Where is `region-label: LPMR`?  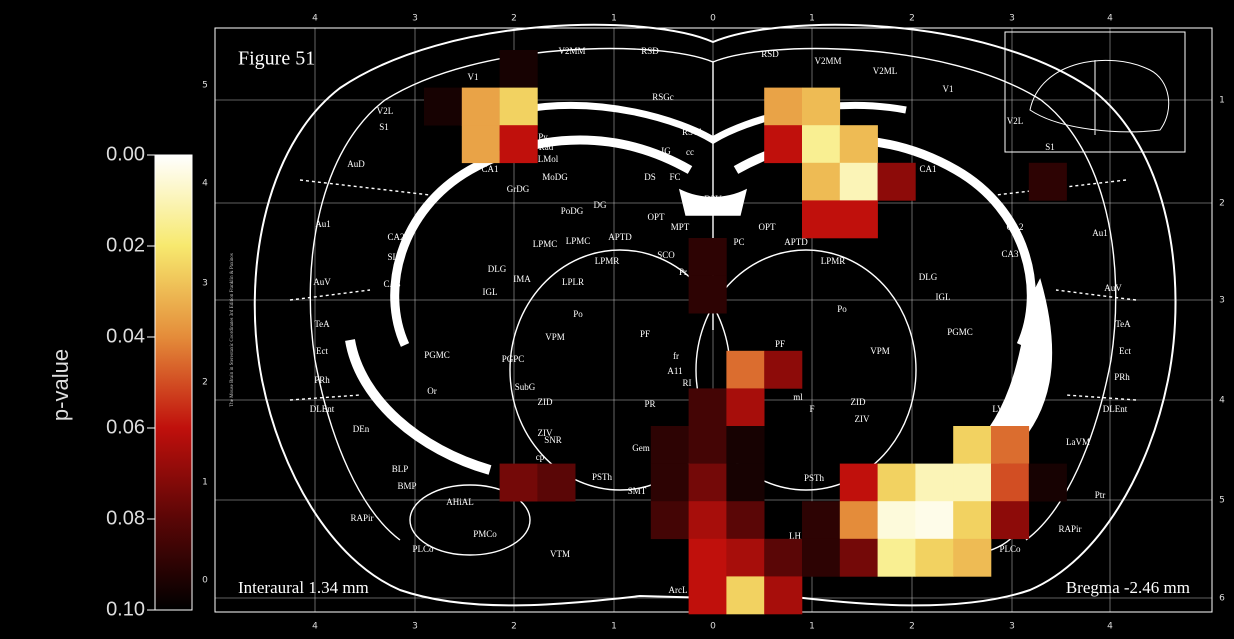
region-label: LPMR is located at coordinates (607, 261).